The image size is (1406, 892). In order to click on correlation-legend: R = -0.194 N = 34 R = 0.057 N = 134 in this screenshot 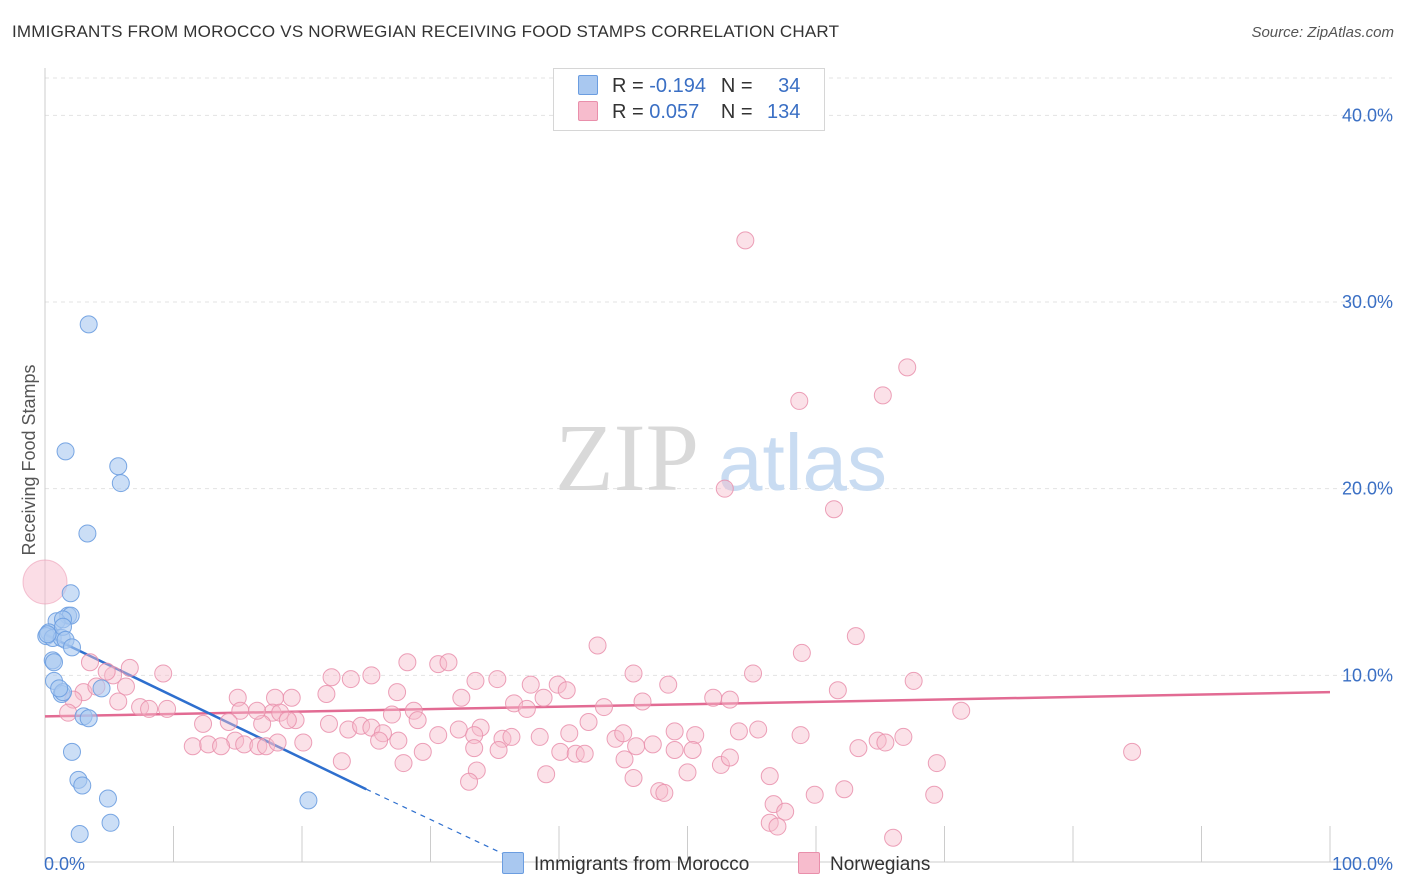, I will do `click(689, 99)`.